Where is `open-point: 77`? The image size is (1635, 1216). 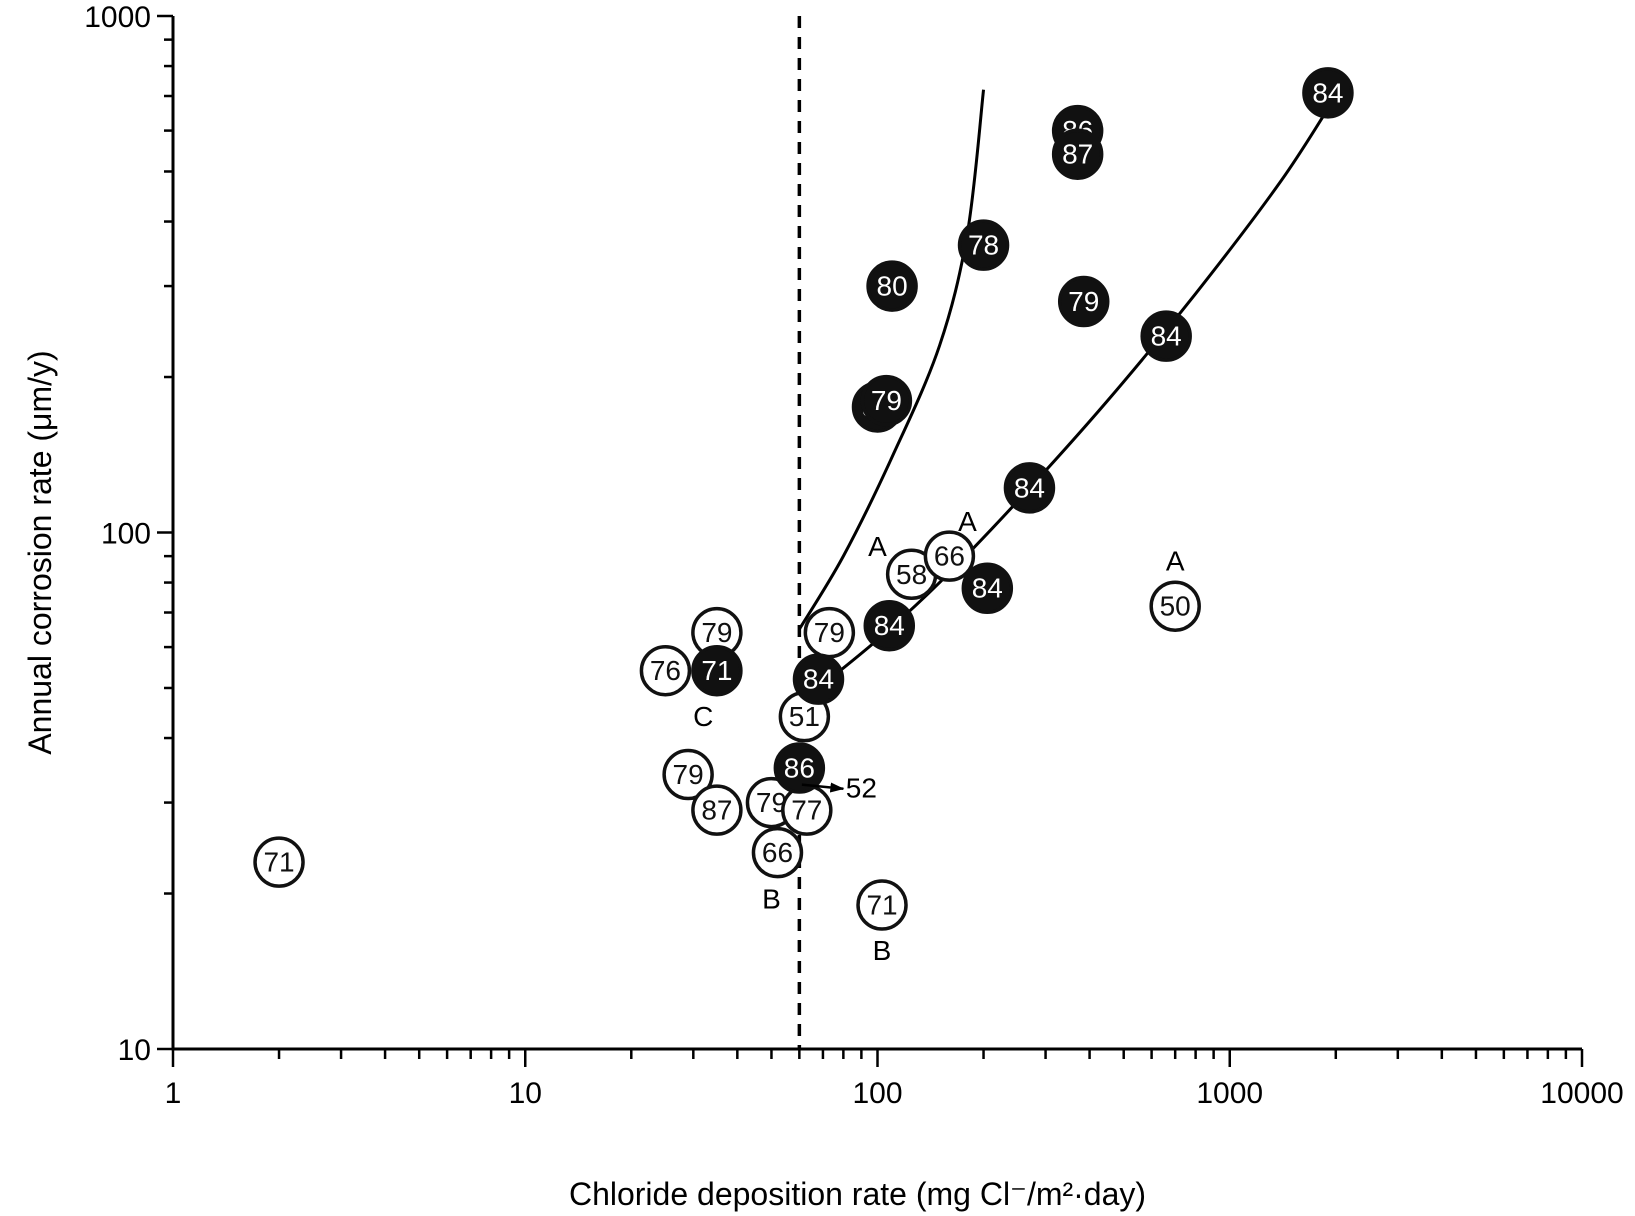
open-point: 77 is located at coordinates (807, 810).